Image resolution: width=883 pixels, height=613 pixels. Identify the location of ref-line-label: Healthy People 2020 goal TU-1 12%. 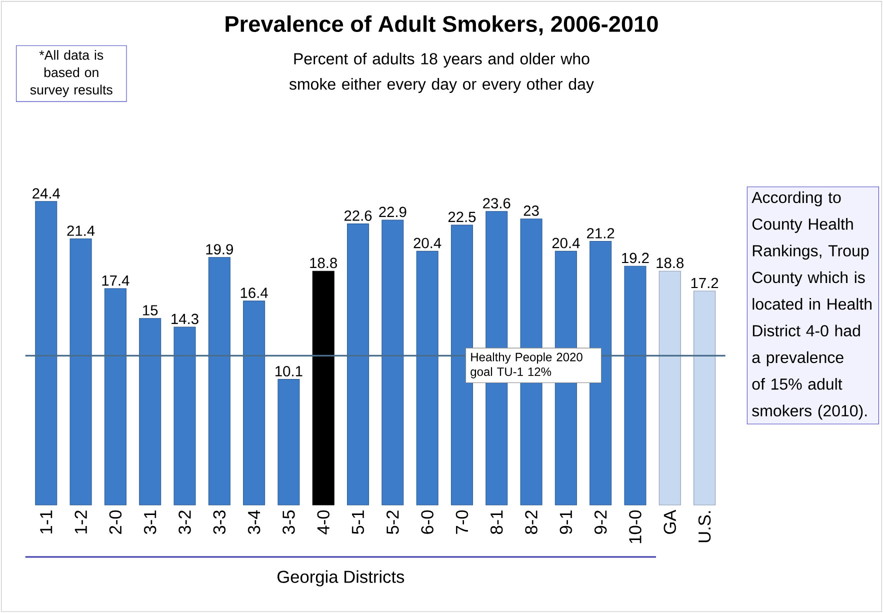
(526, 365).